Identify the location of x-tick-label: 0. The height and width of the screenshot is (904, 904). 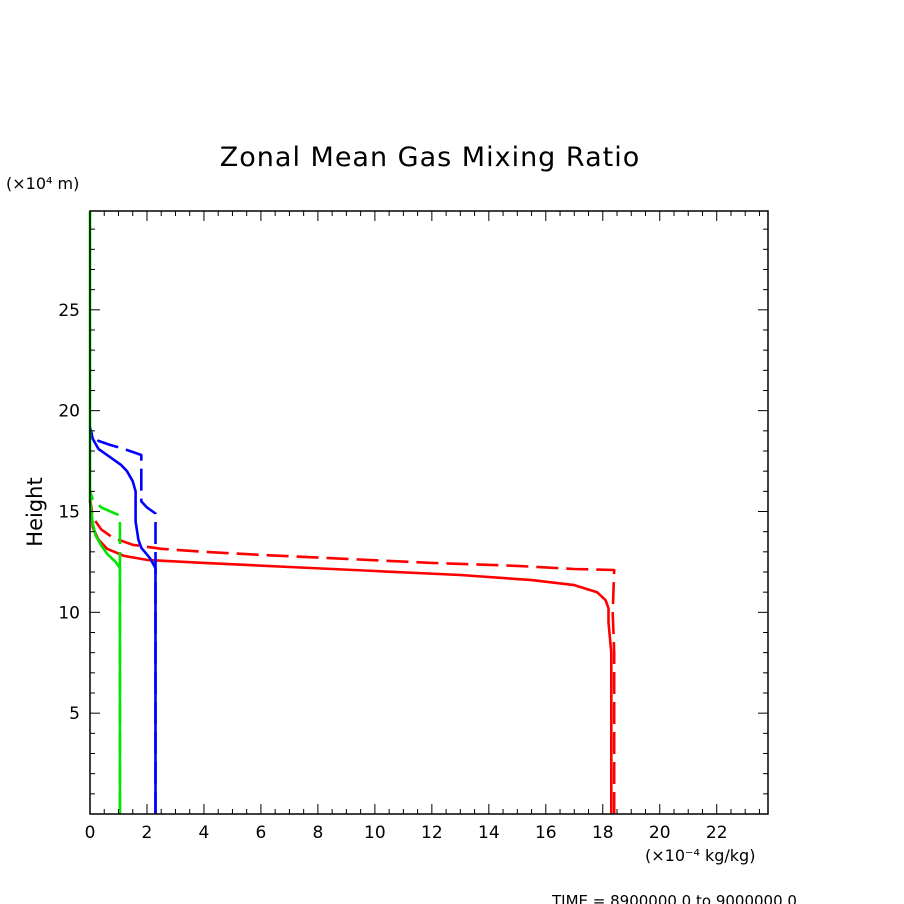
(90, 833).